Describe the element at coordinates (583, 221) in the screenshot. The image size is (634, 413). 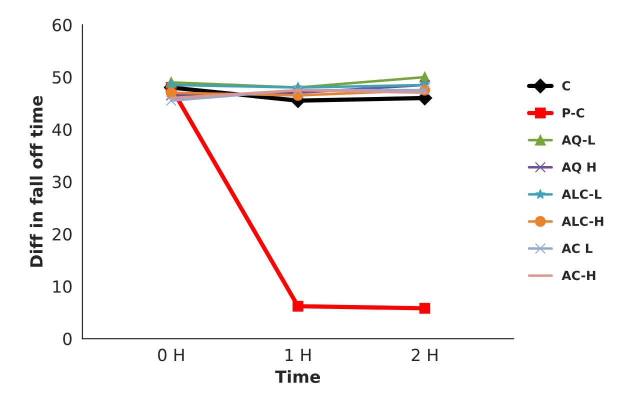
I see `legend-label: ALC-H` at that location.